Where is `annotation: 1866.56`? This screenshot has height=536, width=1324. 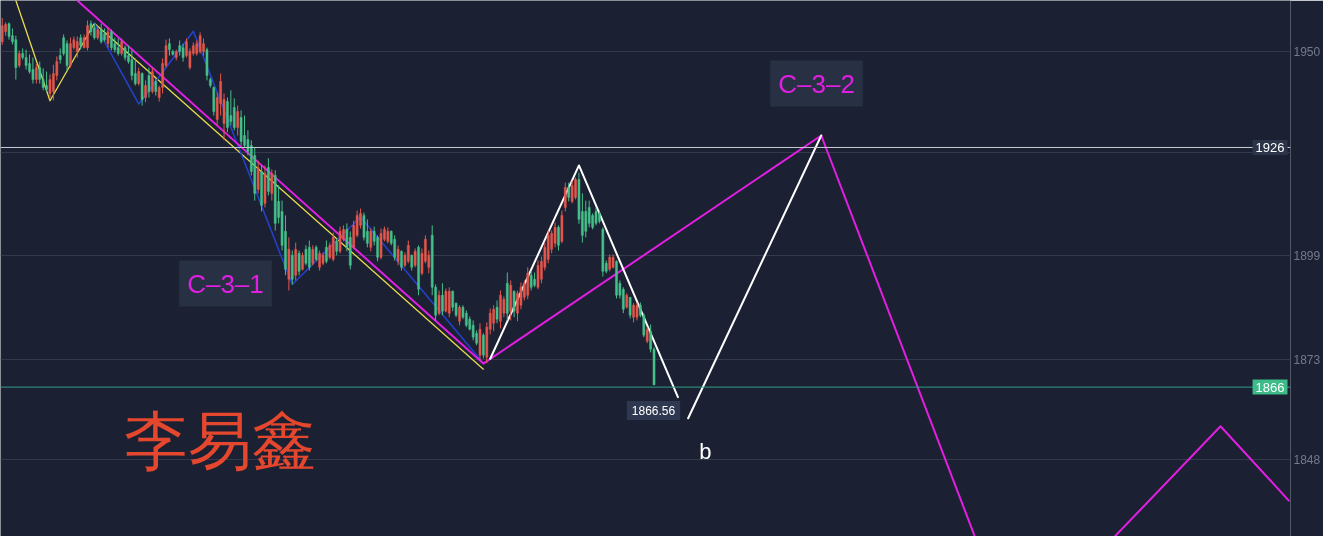
annotation: 1866.56 is located at coordinates (653, 411).